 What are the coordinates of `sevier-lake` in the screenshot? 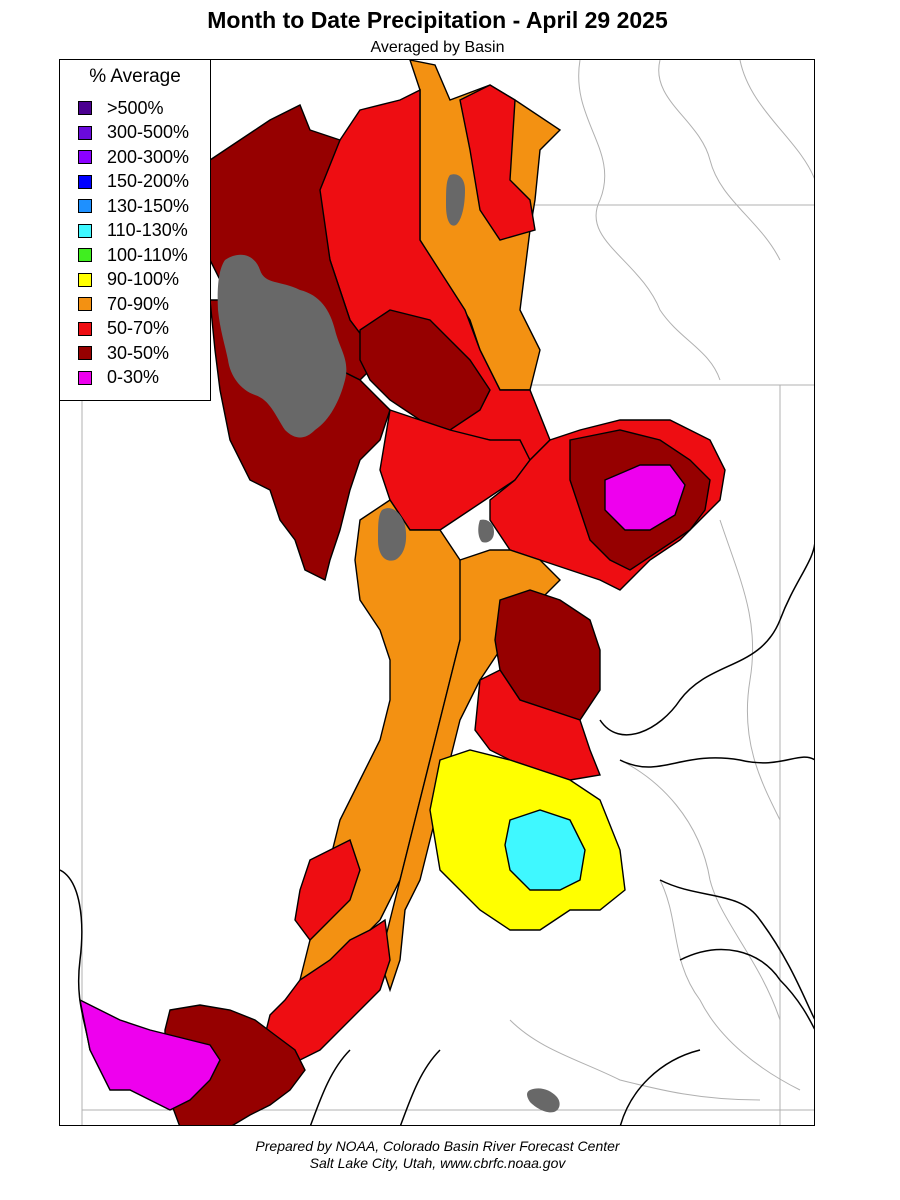 It's located at (543, 1100).